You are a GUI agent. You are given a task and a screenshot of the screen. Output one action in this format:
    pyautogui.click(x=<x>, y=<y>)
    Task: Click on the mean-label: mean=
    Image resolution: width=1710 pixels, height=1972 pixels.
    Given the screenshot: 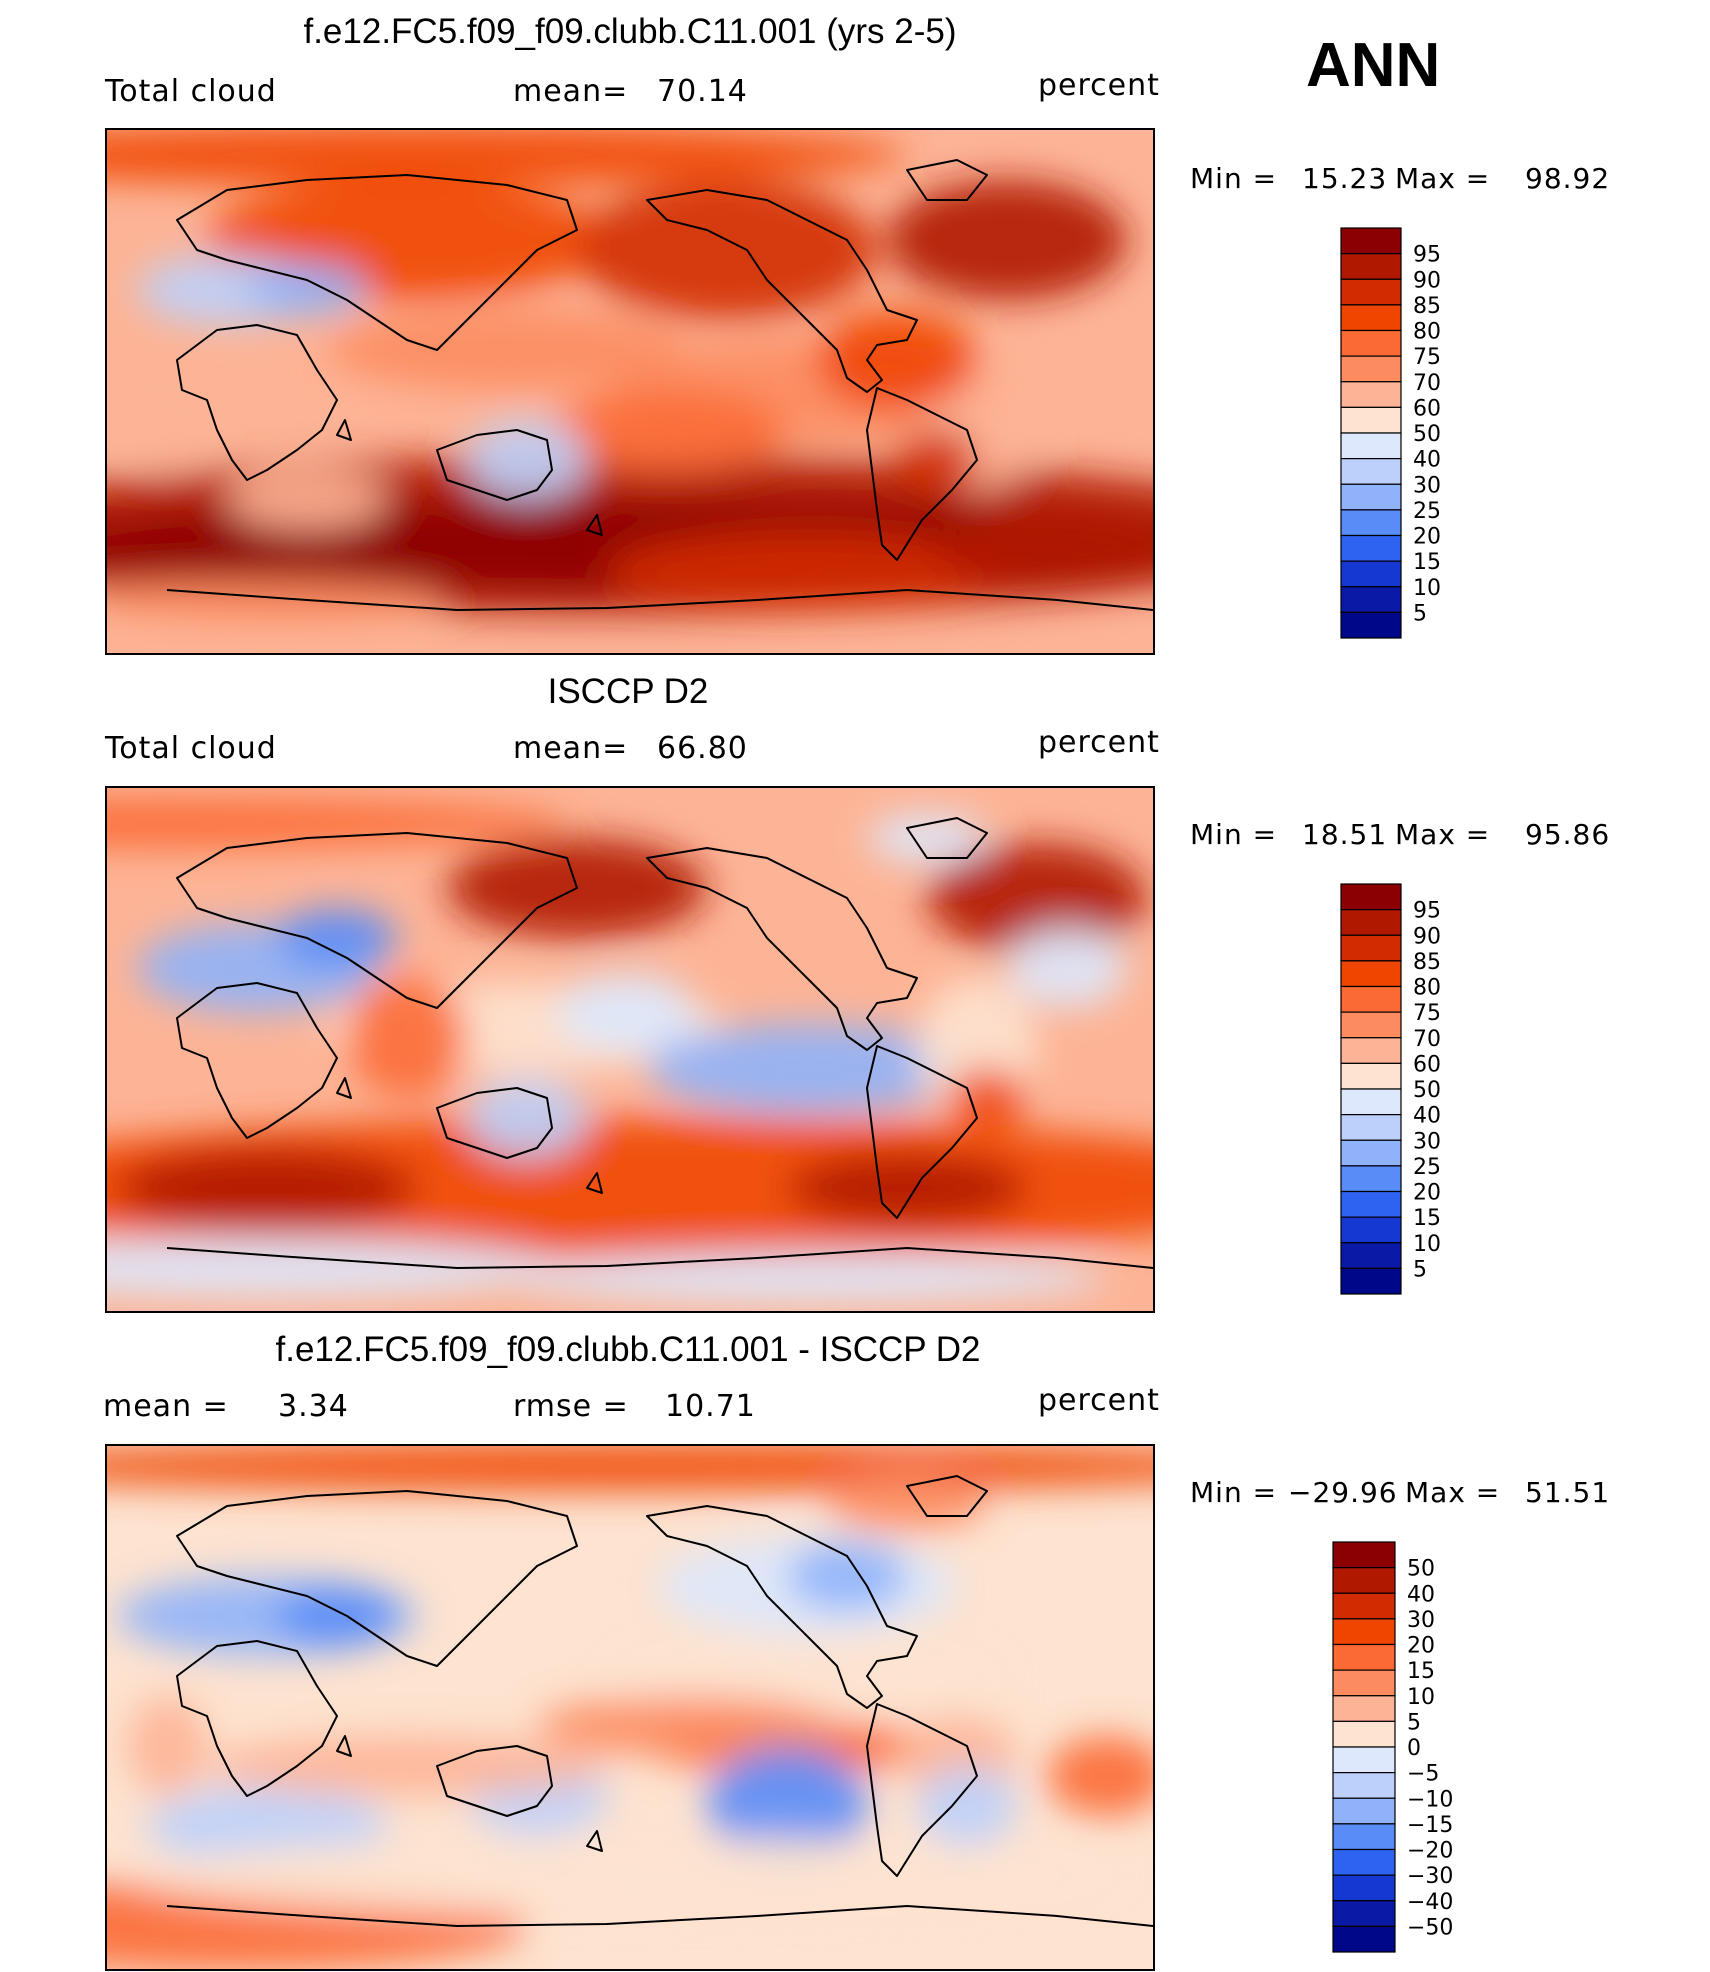 What is the action you would take?
    pyautogui.click(x=571, y=748)
    